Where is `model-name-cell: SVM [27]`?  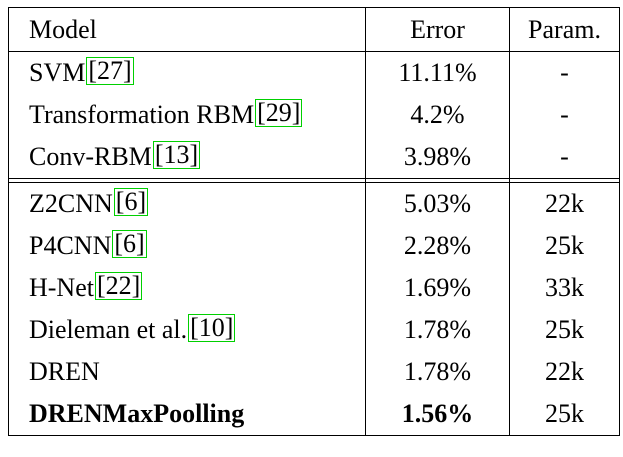
model-name-cell: SVM [27] is located at coordinates (187, 72).